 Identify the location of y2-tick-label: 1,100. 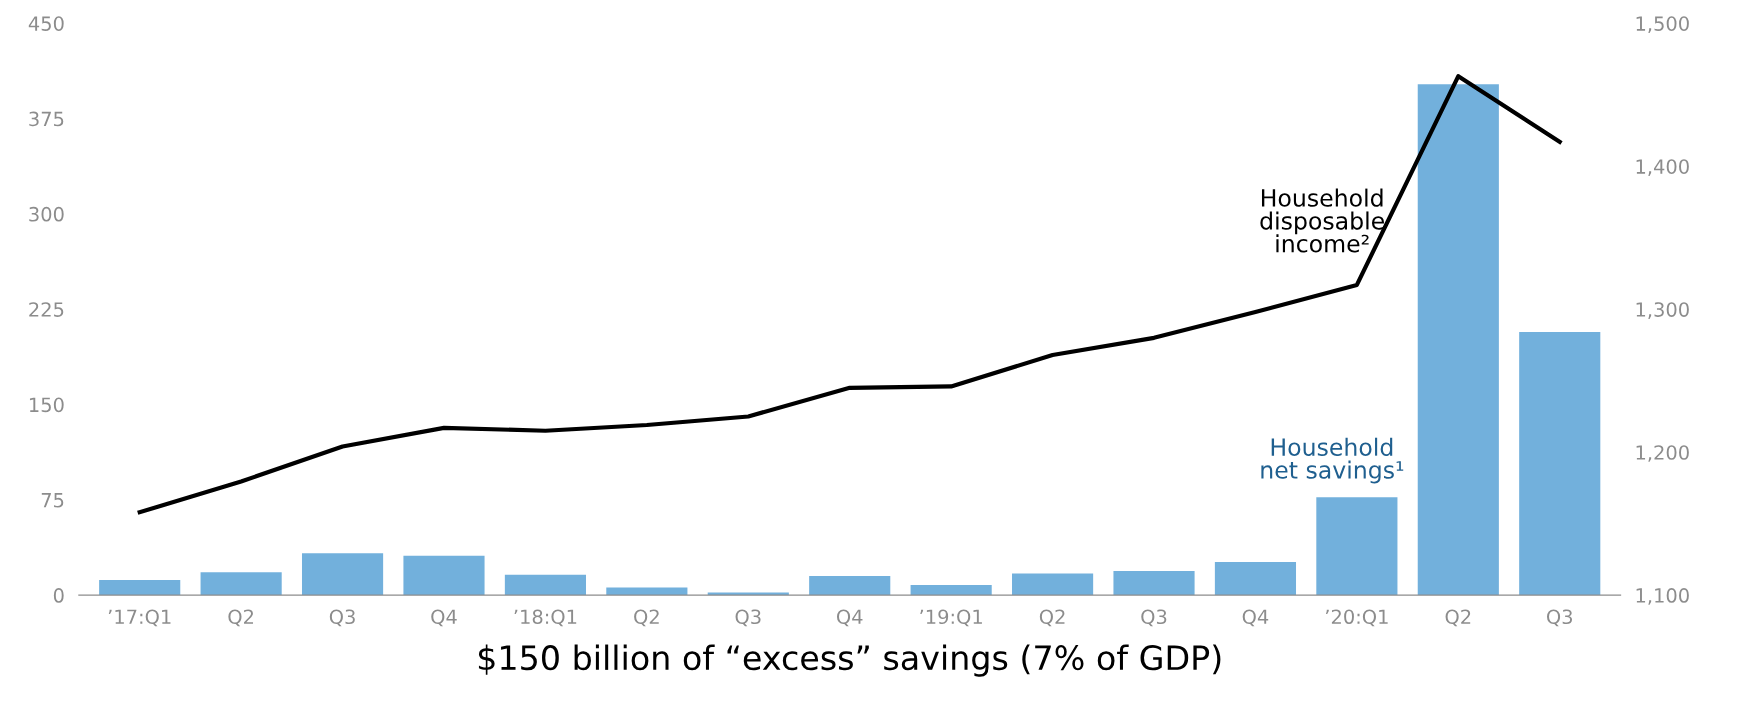
(1662, 596).